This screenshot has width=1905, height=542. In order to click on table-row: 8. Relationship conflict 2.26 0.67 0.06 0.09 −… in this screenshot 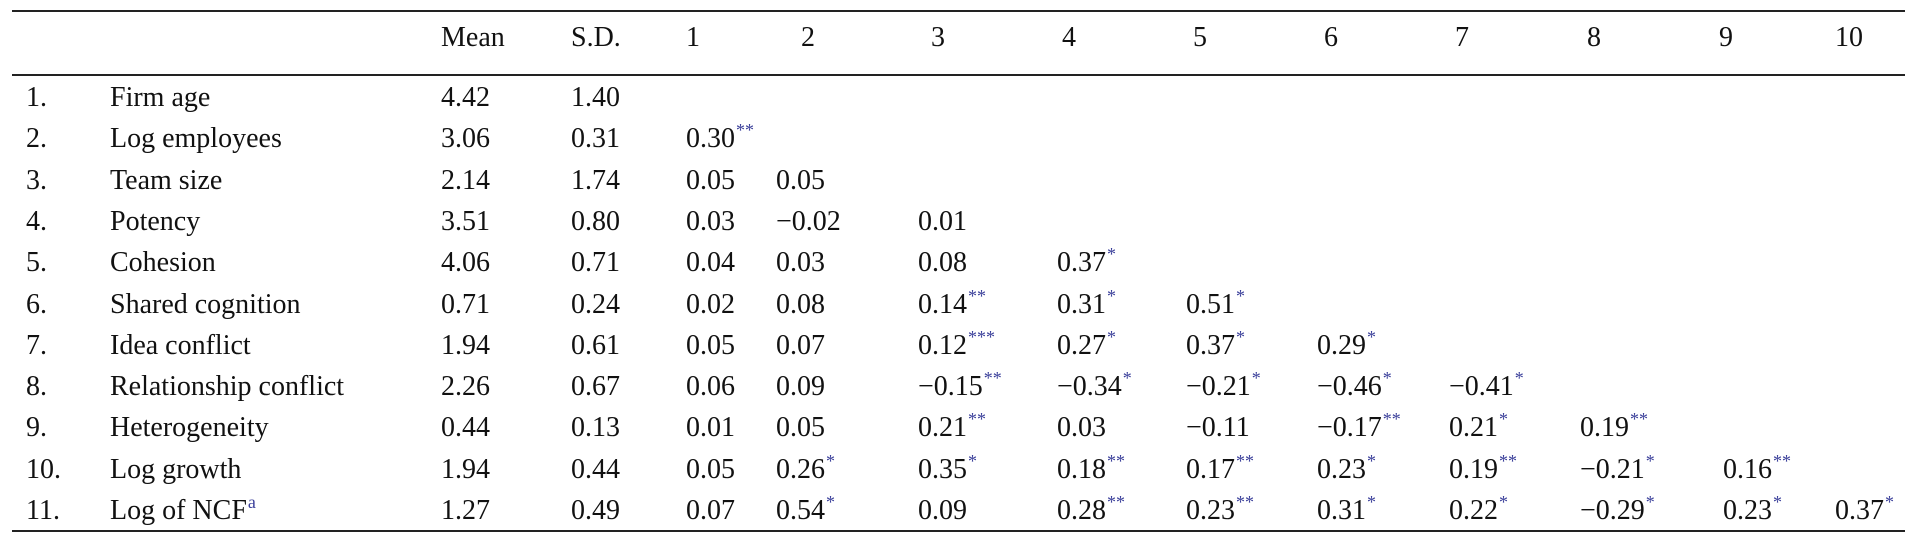, I will do `click(952, 387)`.